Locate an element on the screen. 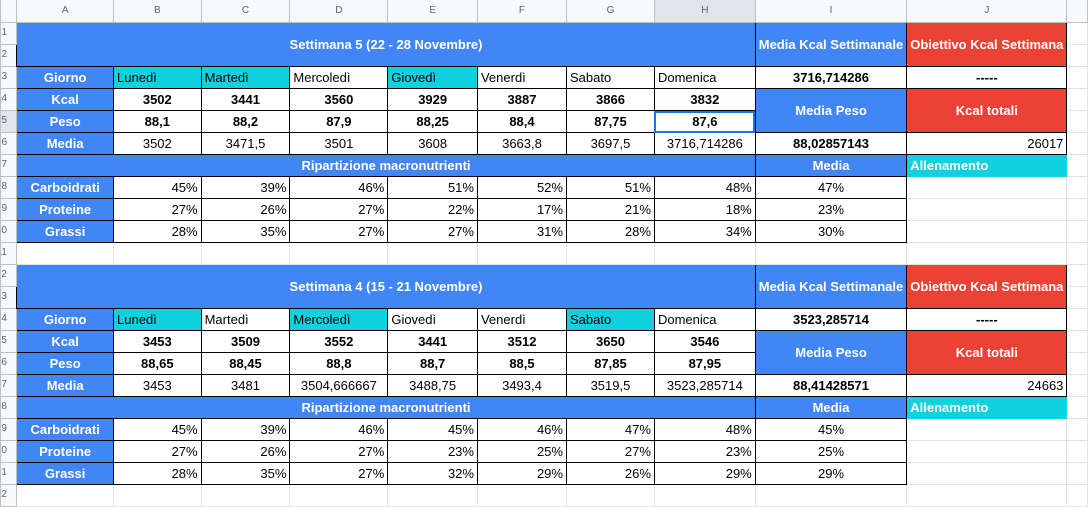 The image size is (1088, 507). media-cell: 3716,714286 is located at coordinates (704, 143).